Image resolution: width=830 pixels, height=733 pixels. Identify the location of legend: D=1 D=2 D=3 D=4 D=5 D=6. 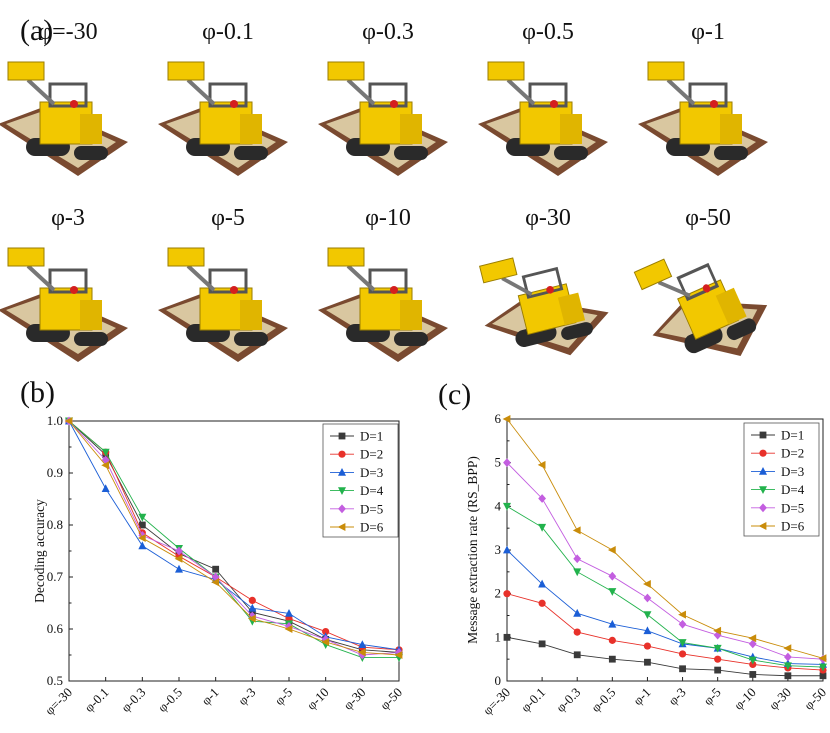
(360, 480).